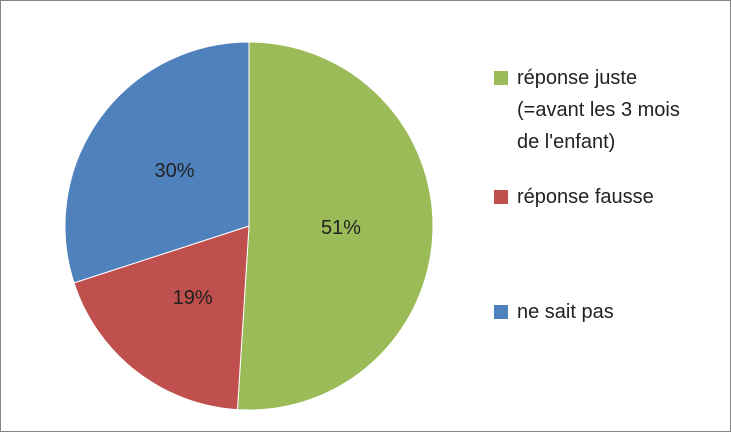 This screenshot has height=432, width=731. What do you see at coordinates (565, 312) in the screenshot?
I see `legend-label: ne sait pas` at bounding box center [565, 312].